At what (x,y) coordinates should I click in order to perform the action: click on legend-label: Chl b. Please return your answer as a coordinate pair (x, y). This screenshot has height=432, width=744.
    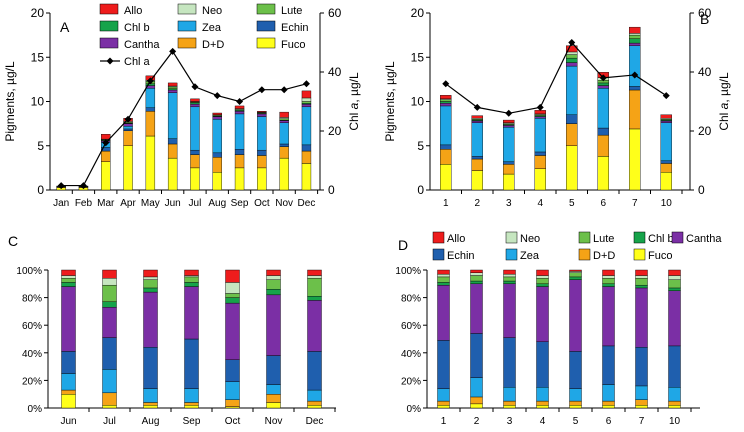
    Looking at the image, I should click on (661, 239).